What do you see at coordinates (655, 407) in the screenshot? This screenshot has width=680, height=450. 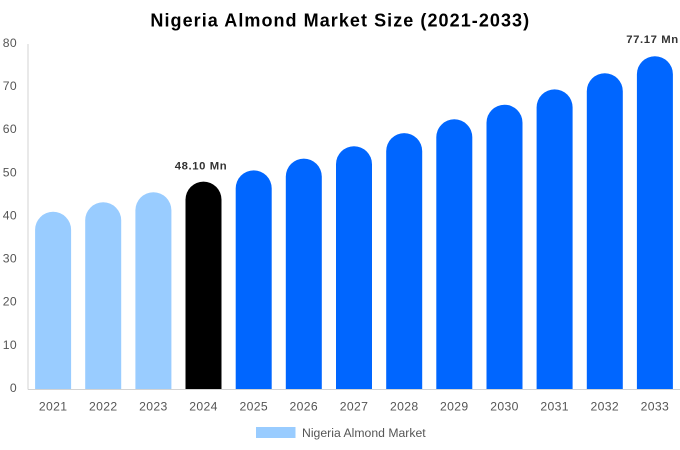 I see `svg-text: 2033` at bounding box center [655, 407].